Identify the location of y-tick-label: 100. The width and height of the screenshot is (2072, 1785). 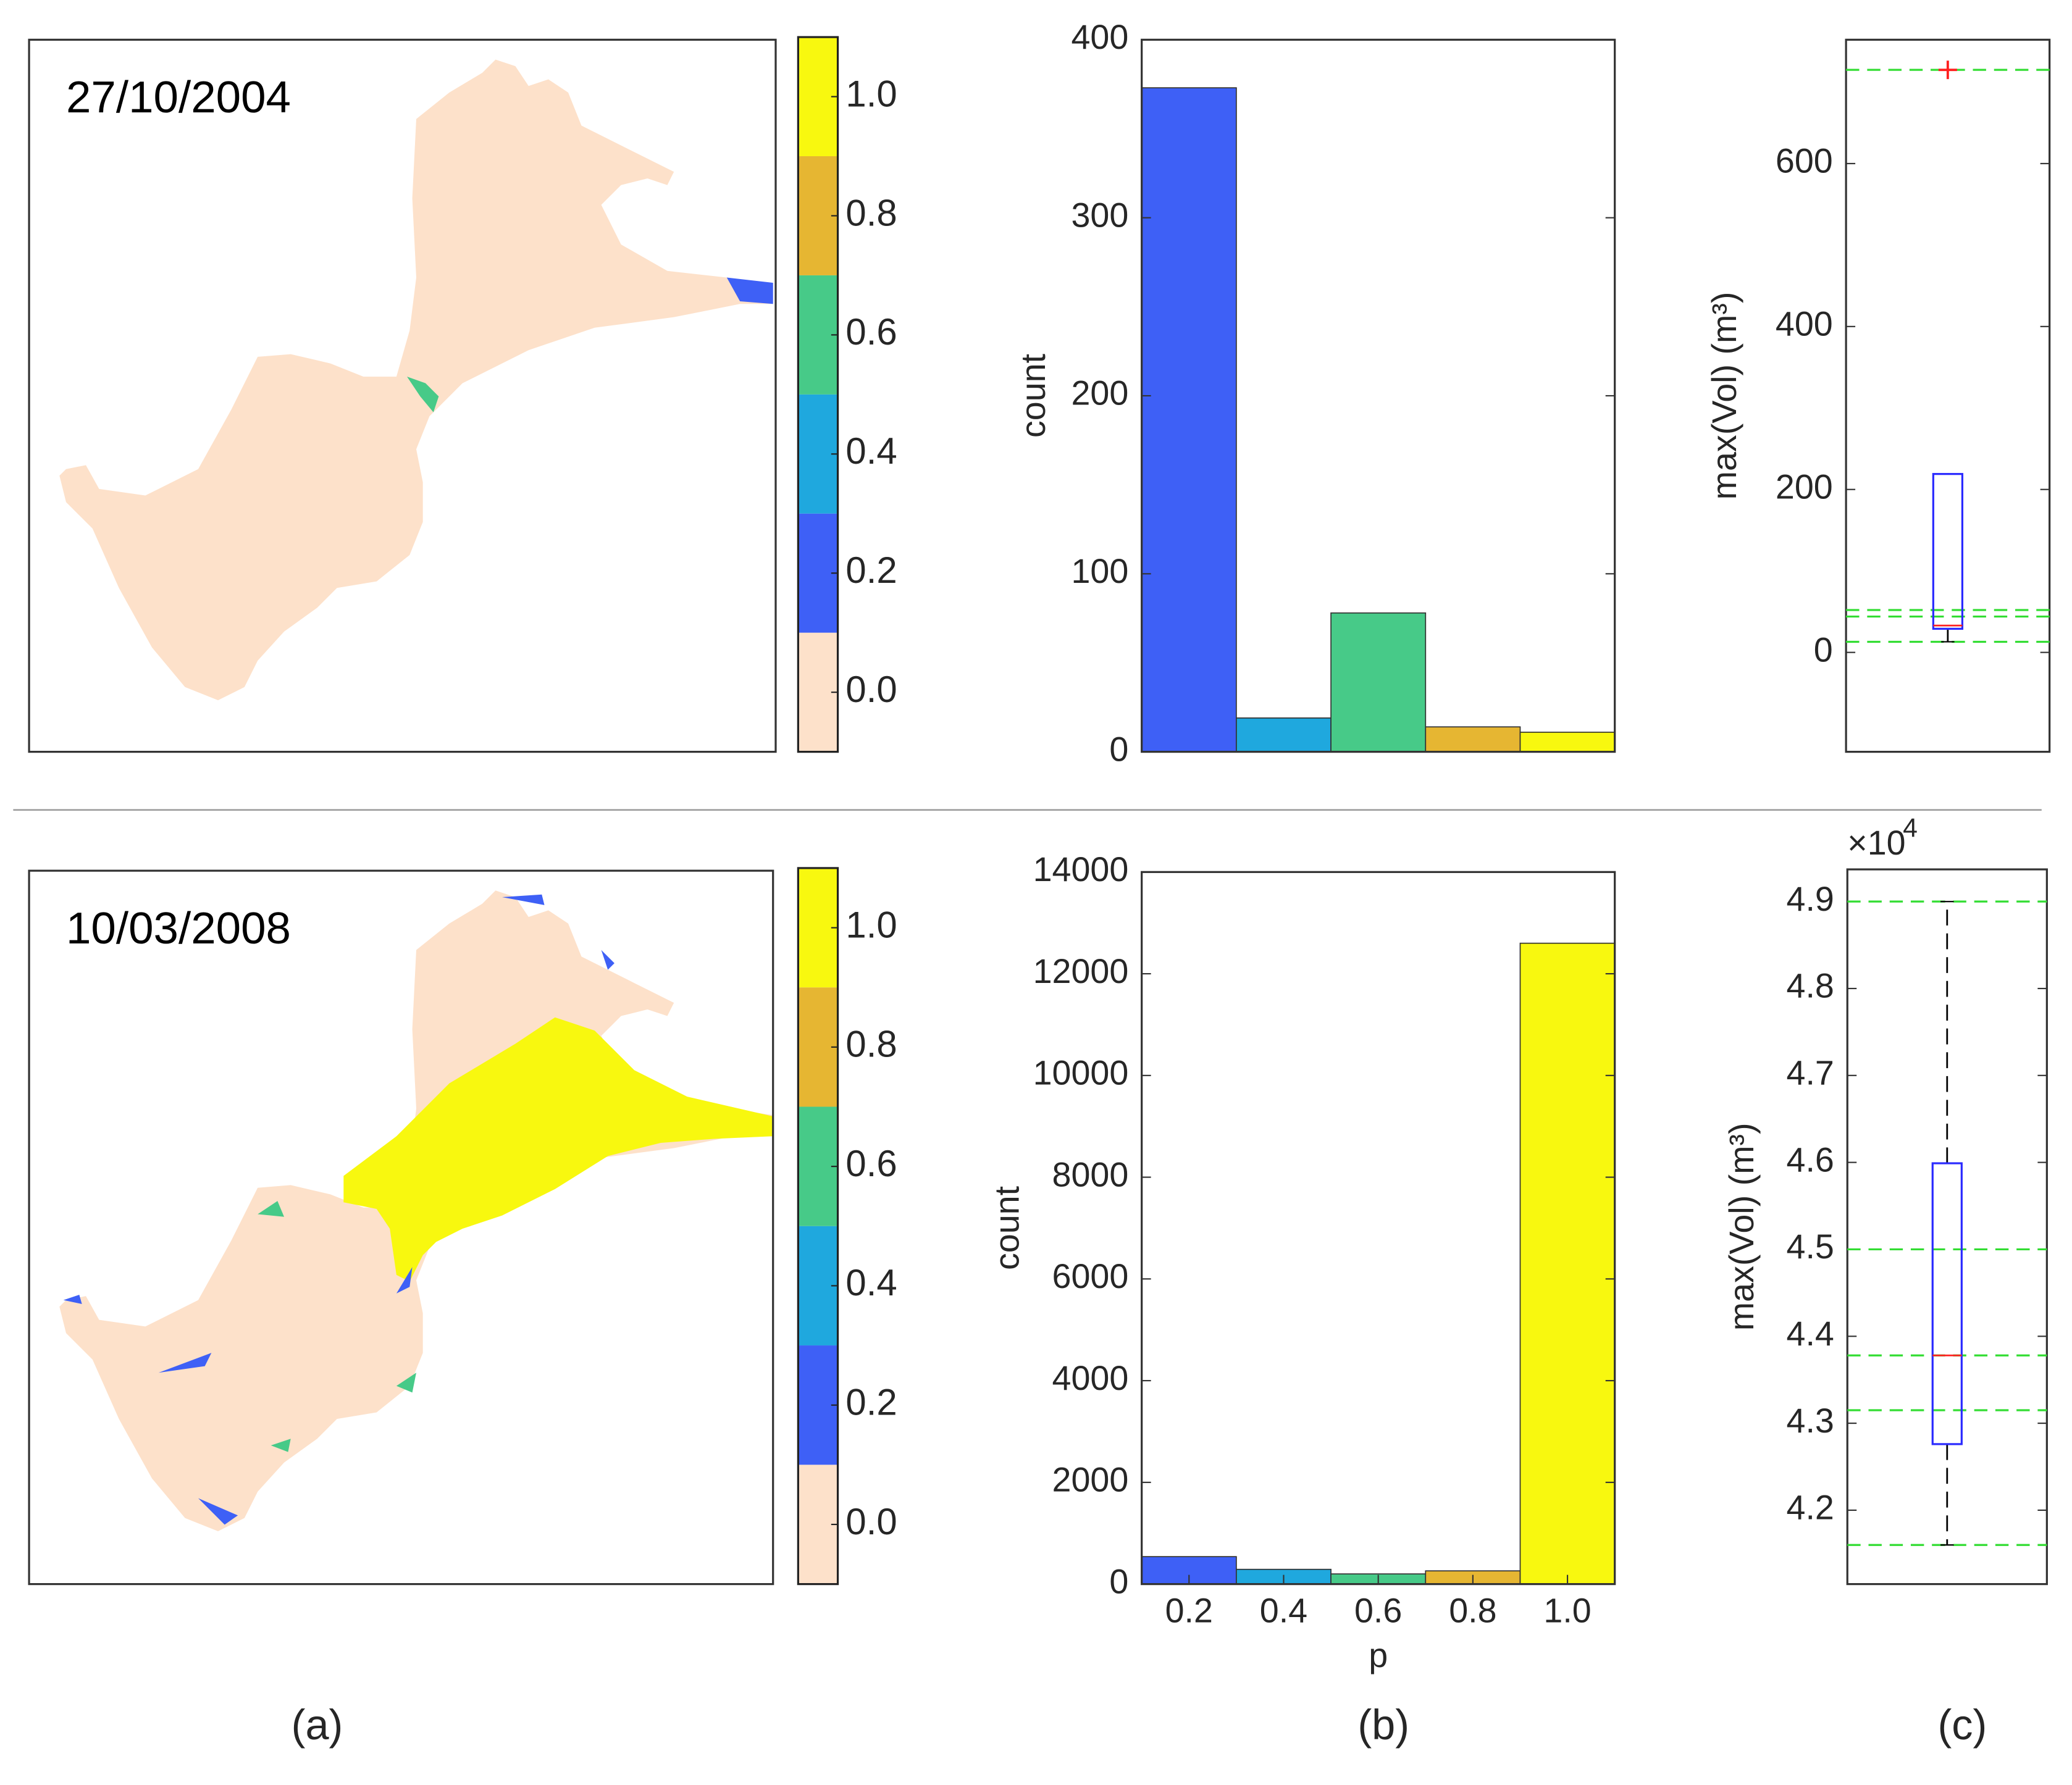
(1099, 571).